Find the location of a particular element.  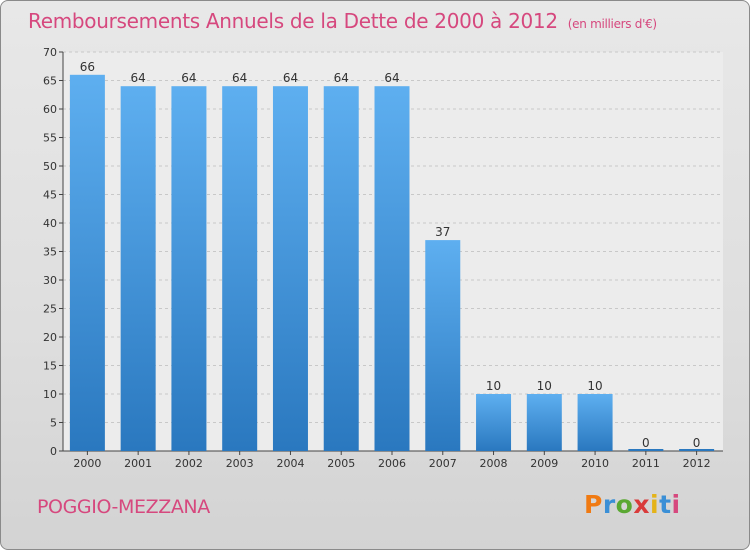

x-tick-label-2005: 2005 is located at coordinates (341, 463).